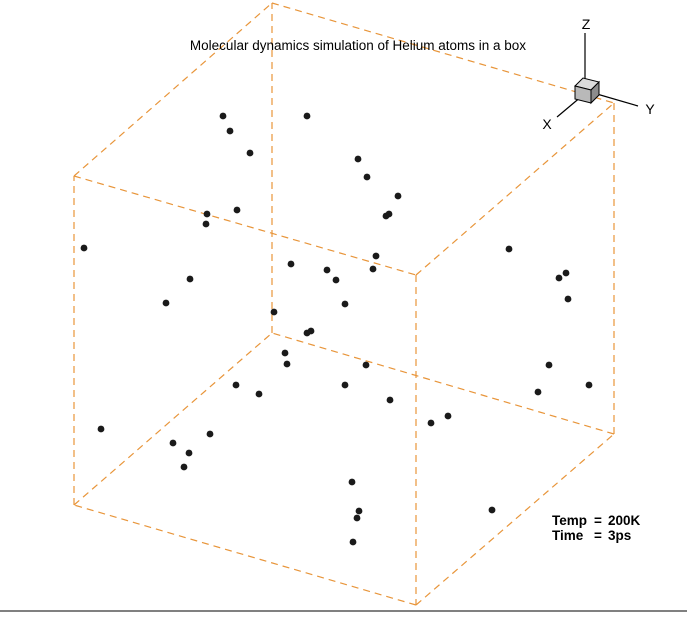 This screenshot has width=687, height=619. I want to click on time-equals: =, so click(598, 535).